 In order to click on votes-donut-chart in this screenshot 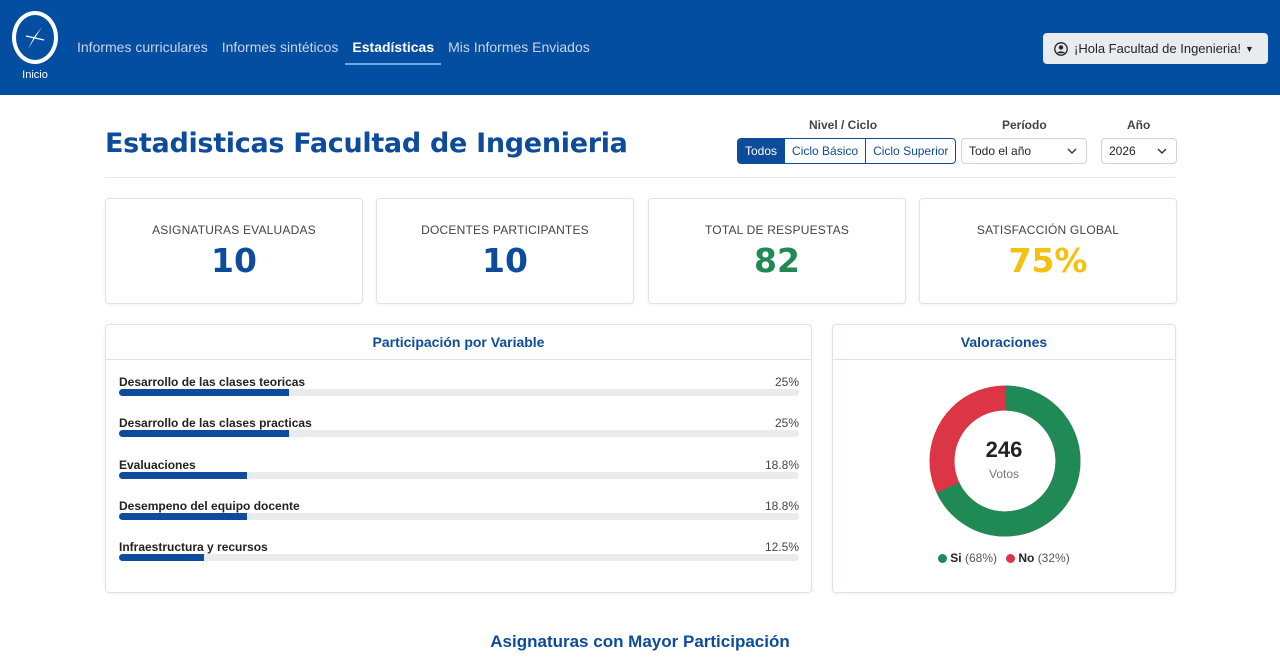, I will do `click(1005, 461)`.